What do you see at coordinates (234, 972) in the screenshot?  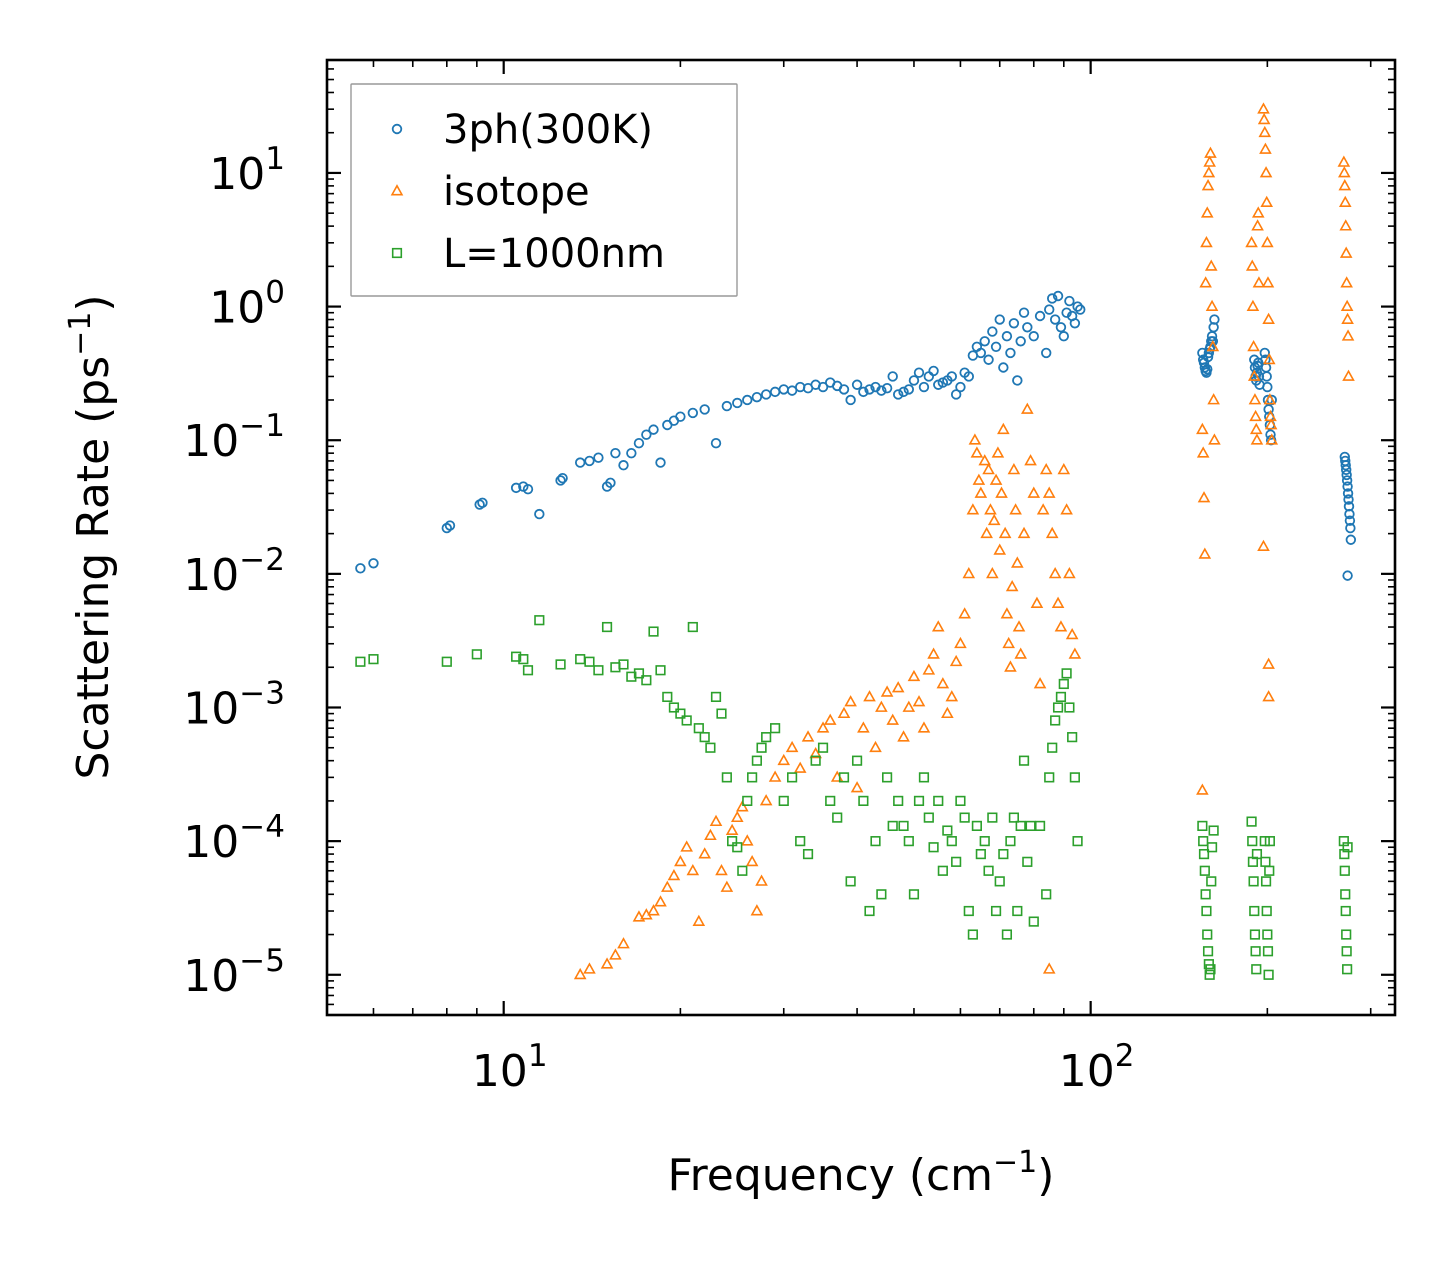 I see `y-tick-label: 10⁻⁵` at bounding box center [234, 972].